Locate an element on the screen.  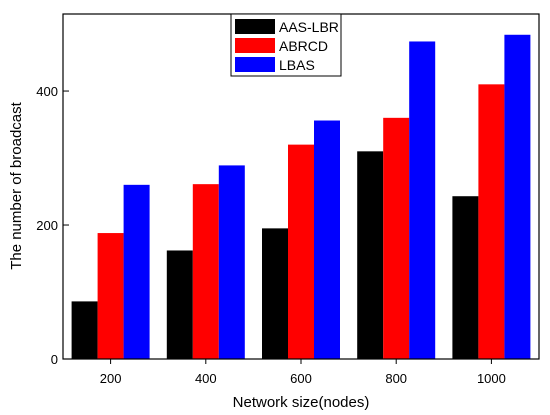
legend-label: ABRCD is located at coordinates (303, 46).